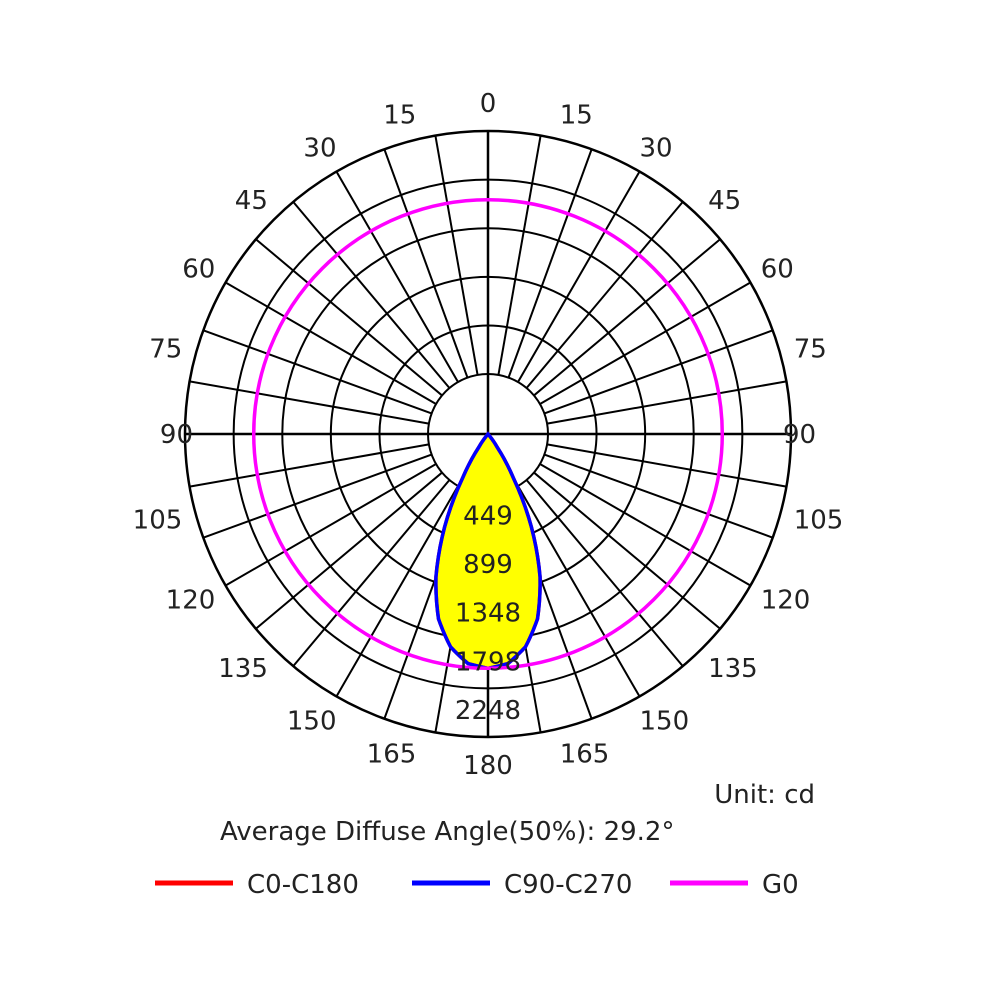 This screenshot has height=1000, width=1000. I want to click on angle-label-right-60: 60, so click(777, 270).